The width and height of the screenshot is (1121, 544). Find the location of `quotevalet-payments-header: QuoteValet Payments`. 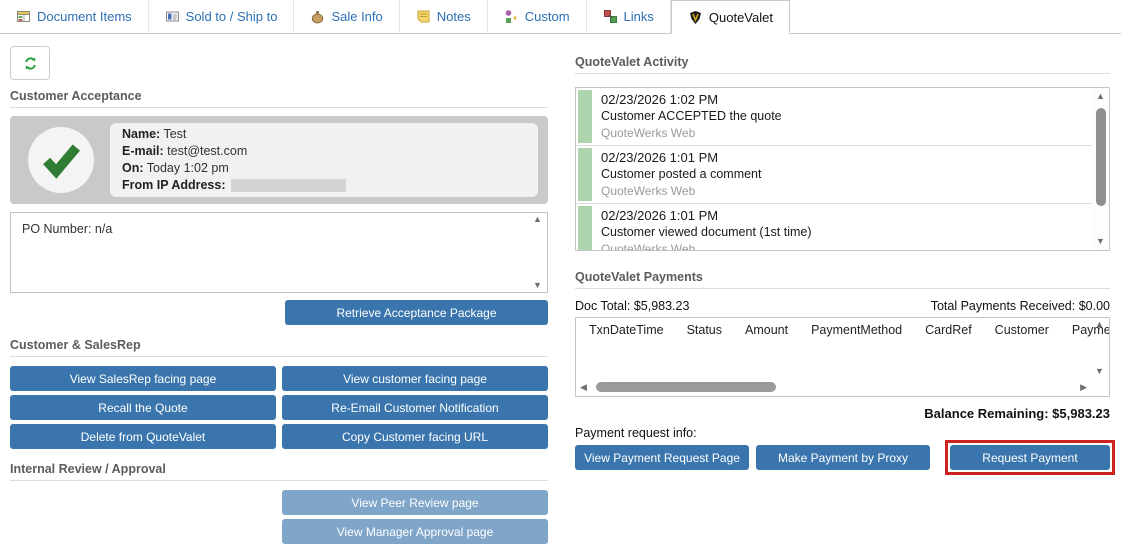

quotevalet-payments-header: QuoteValet Payments is located at coordinates (842, 279).